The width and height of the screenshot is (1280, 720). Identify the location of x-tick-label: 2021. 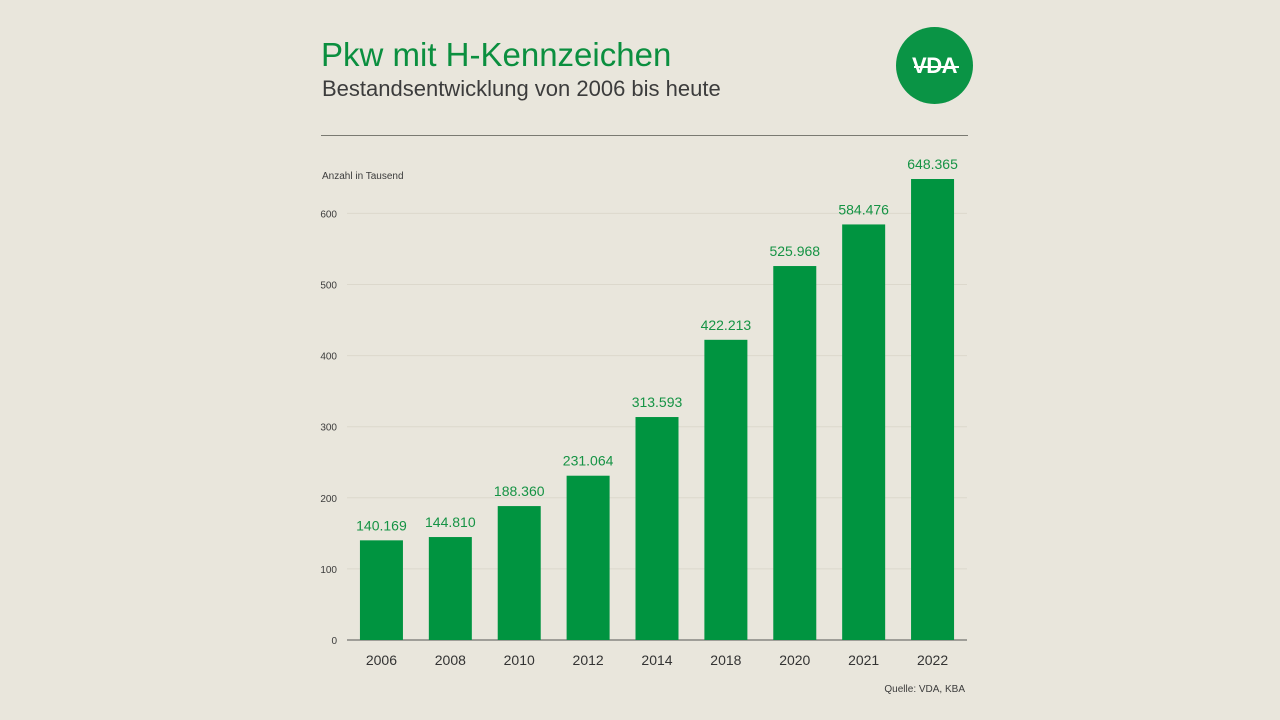
(863, 660).